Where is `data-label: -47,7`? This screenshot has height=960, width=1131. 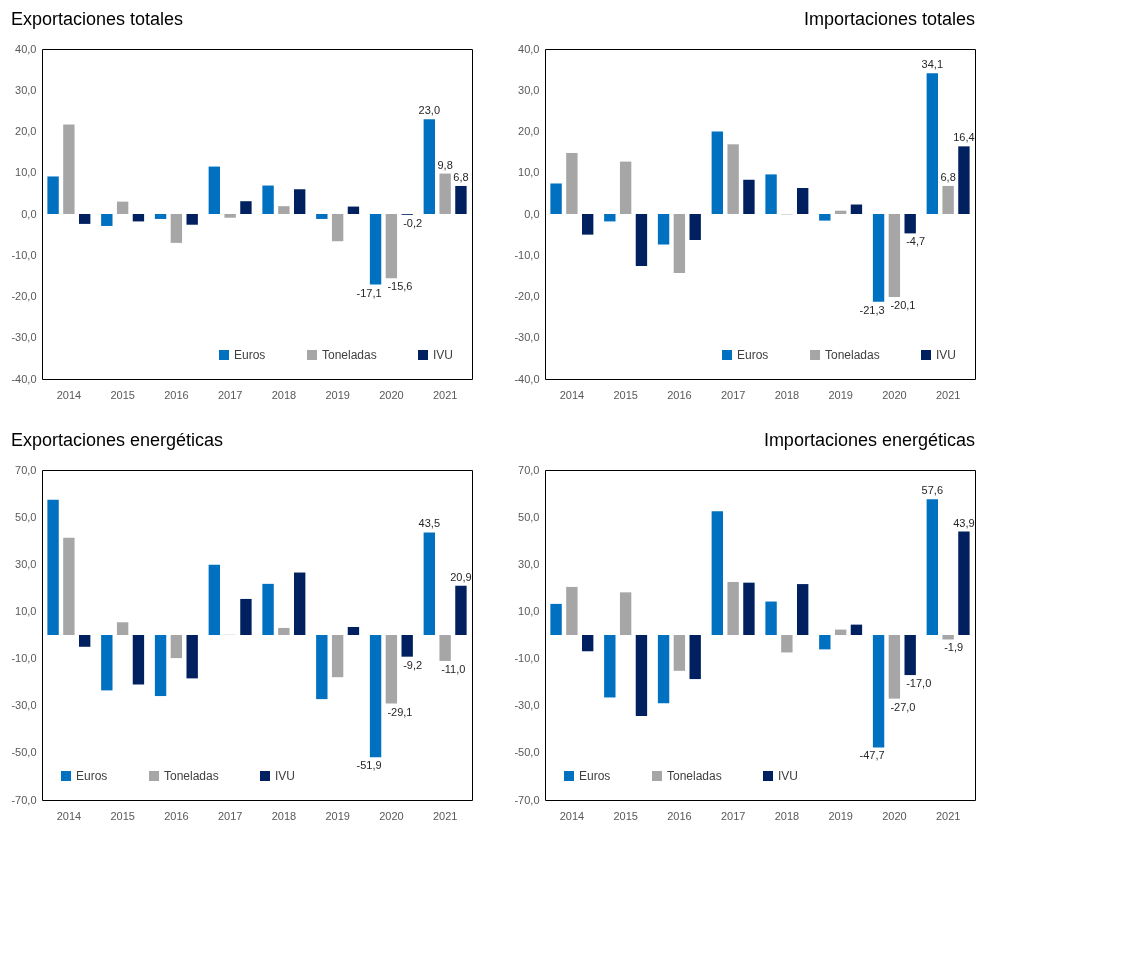 data-label: -47,7 is located at coordinates (872, 755).